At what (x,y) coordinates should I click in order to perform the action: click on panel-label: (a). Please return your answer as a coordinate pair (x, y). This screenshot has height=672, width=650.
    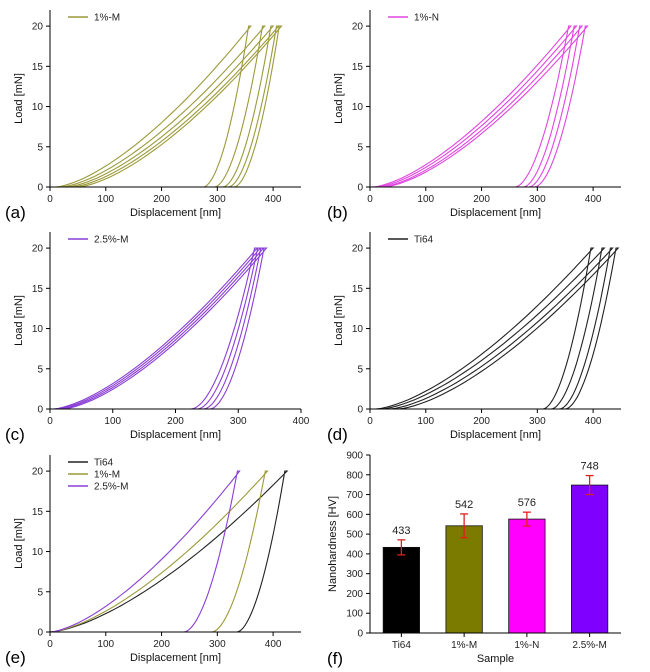
    Looking at the image, I should click on (15, 212).